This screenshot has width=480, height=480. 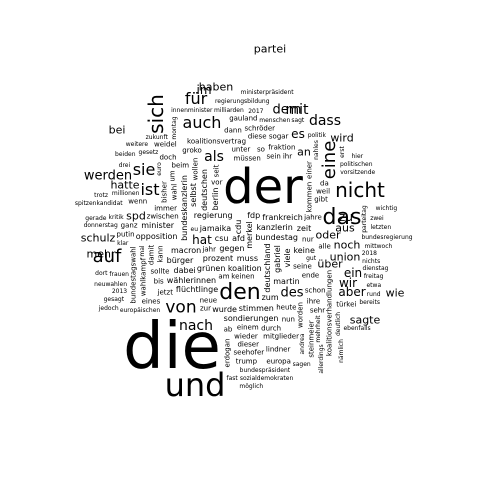 I want to click on word-cloud-term: bisher, so click(x=164, y=191).